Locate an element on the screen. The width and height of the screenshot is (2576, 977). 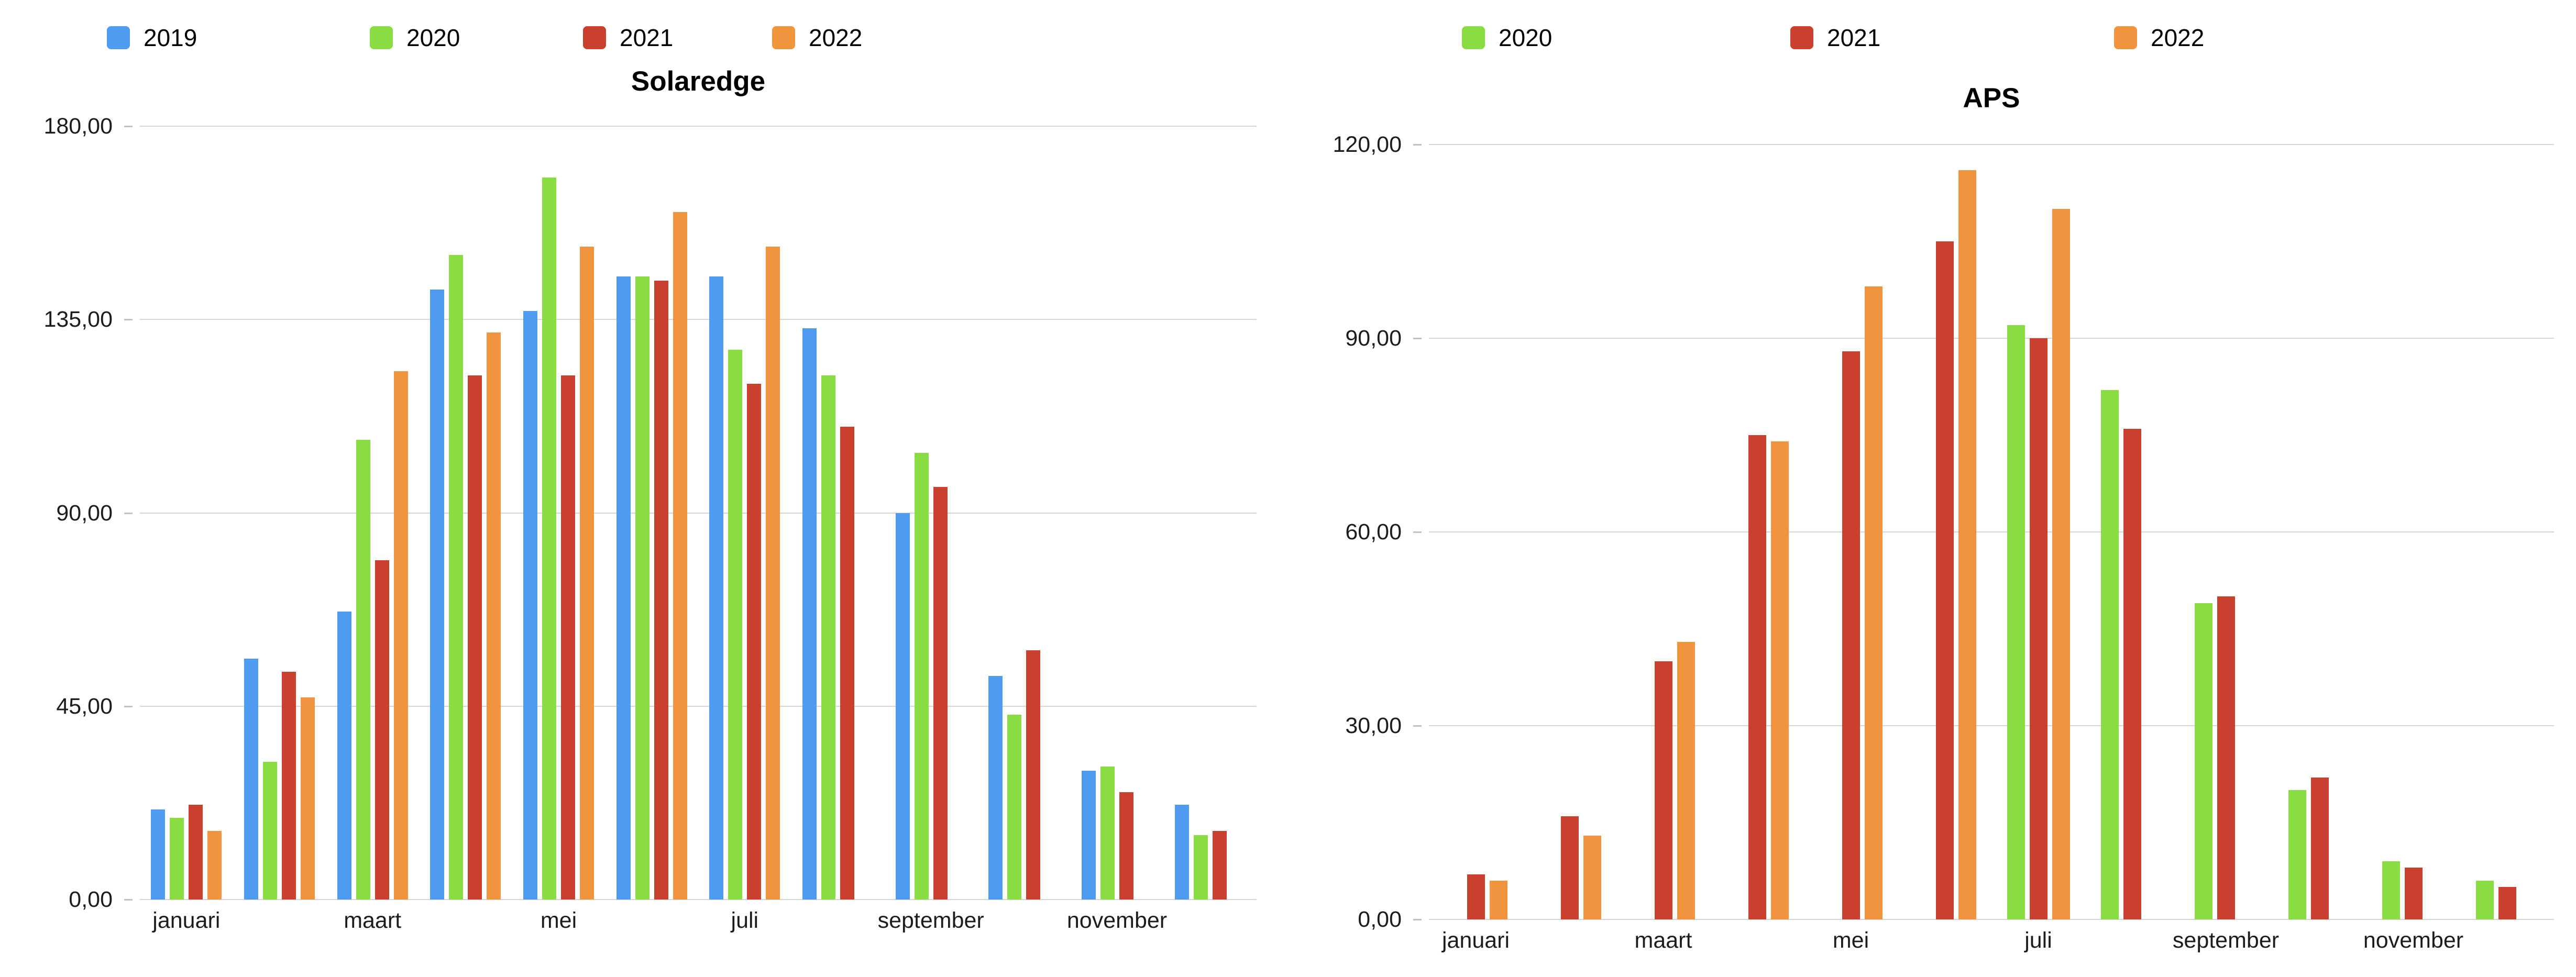
legend-label-2022: 2022 is located at coordinates (2178, 37).